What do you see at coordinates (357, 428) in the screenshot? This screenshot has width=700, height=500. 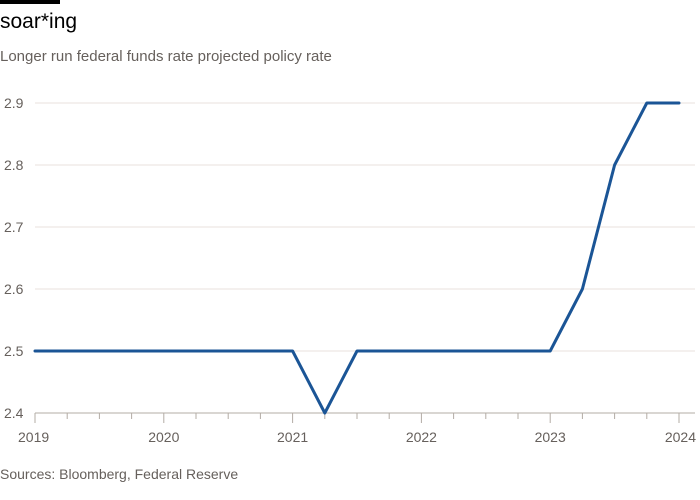 I see `x-axis: 2019 2020 2021 2022 2023 2024` at bounding box center [357, 428].